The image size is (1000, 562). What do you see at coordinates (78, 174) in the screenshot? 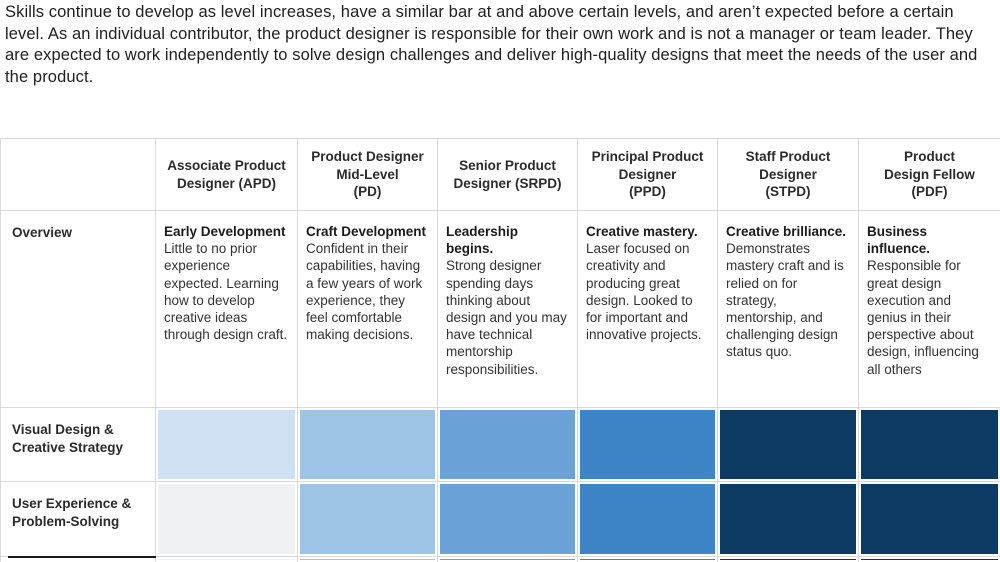
I see `corner-cell` at bounding box center [78, 174].